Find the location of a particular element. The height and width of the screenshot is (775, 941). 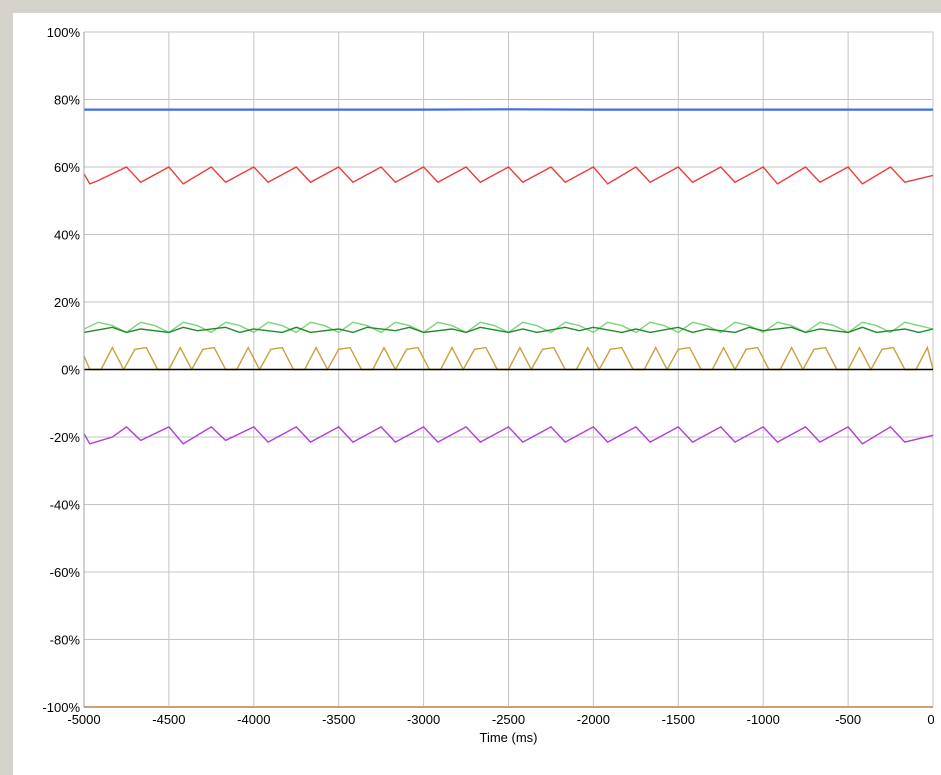

y-tick-label: 20% is located at coordinates (67, 302).